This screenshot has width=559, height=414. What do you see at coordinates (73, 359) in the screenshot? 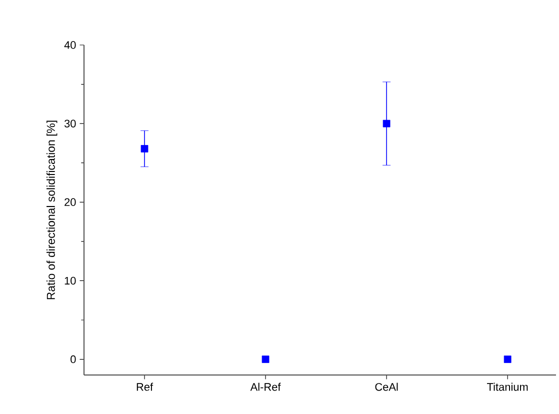
I see `y-tick-label: 0` at bounding box center [73, 359].